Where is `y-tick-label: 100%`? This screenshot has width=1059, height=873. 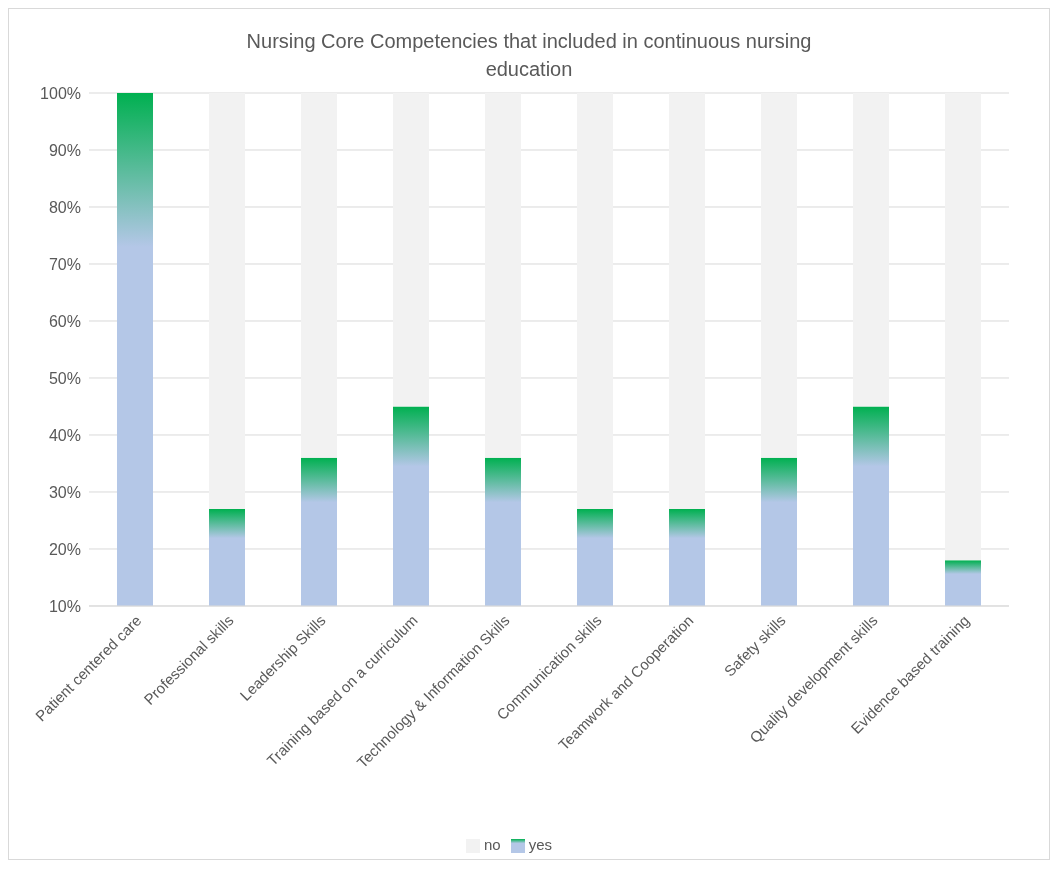 y-tick-label: 100% is located at coordinates (60, 93).